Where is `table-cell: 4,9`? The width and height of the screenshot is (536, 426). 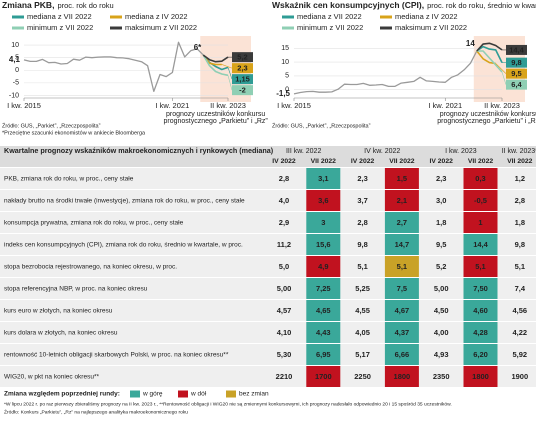 table-cell: 4,9 is located at coordinates (323, 266).